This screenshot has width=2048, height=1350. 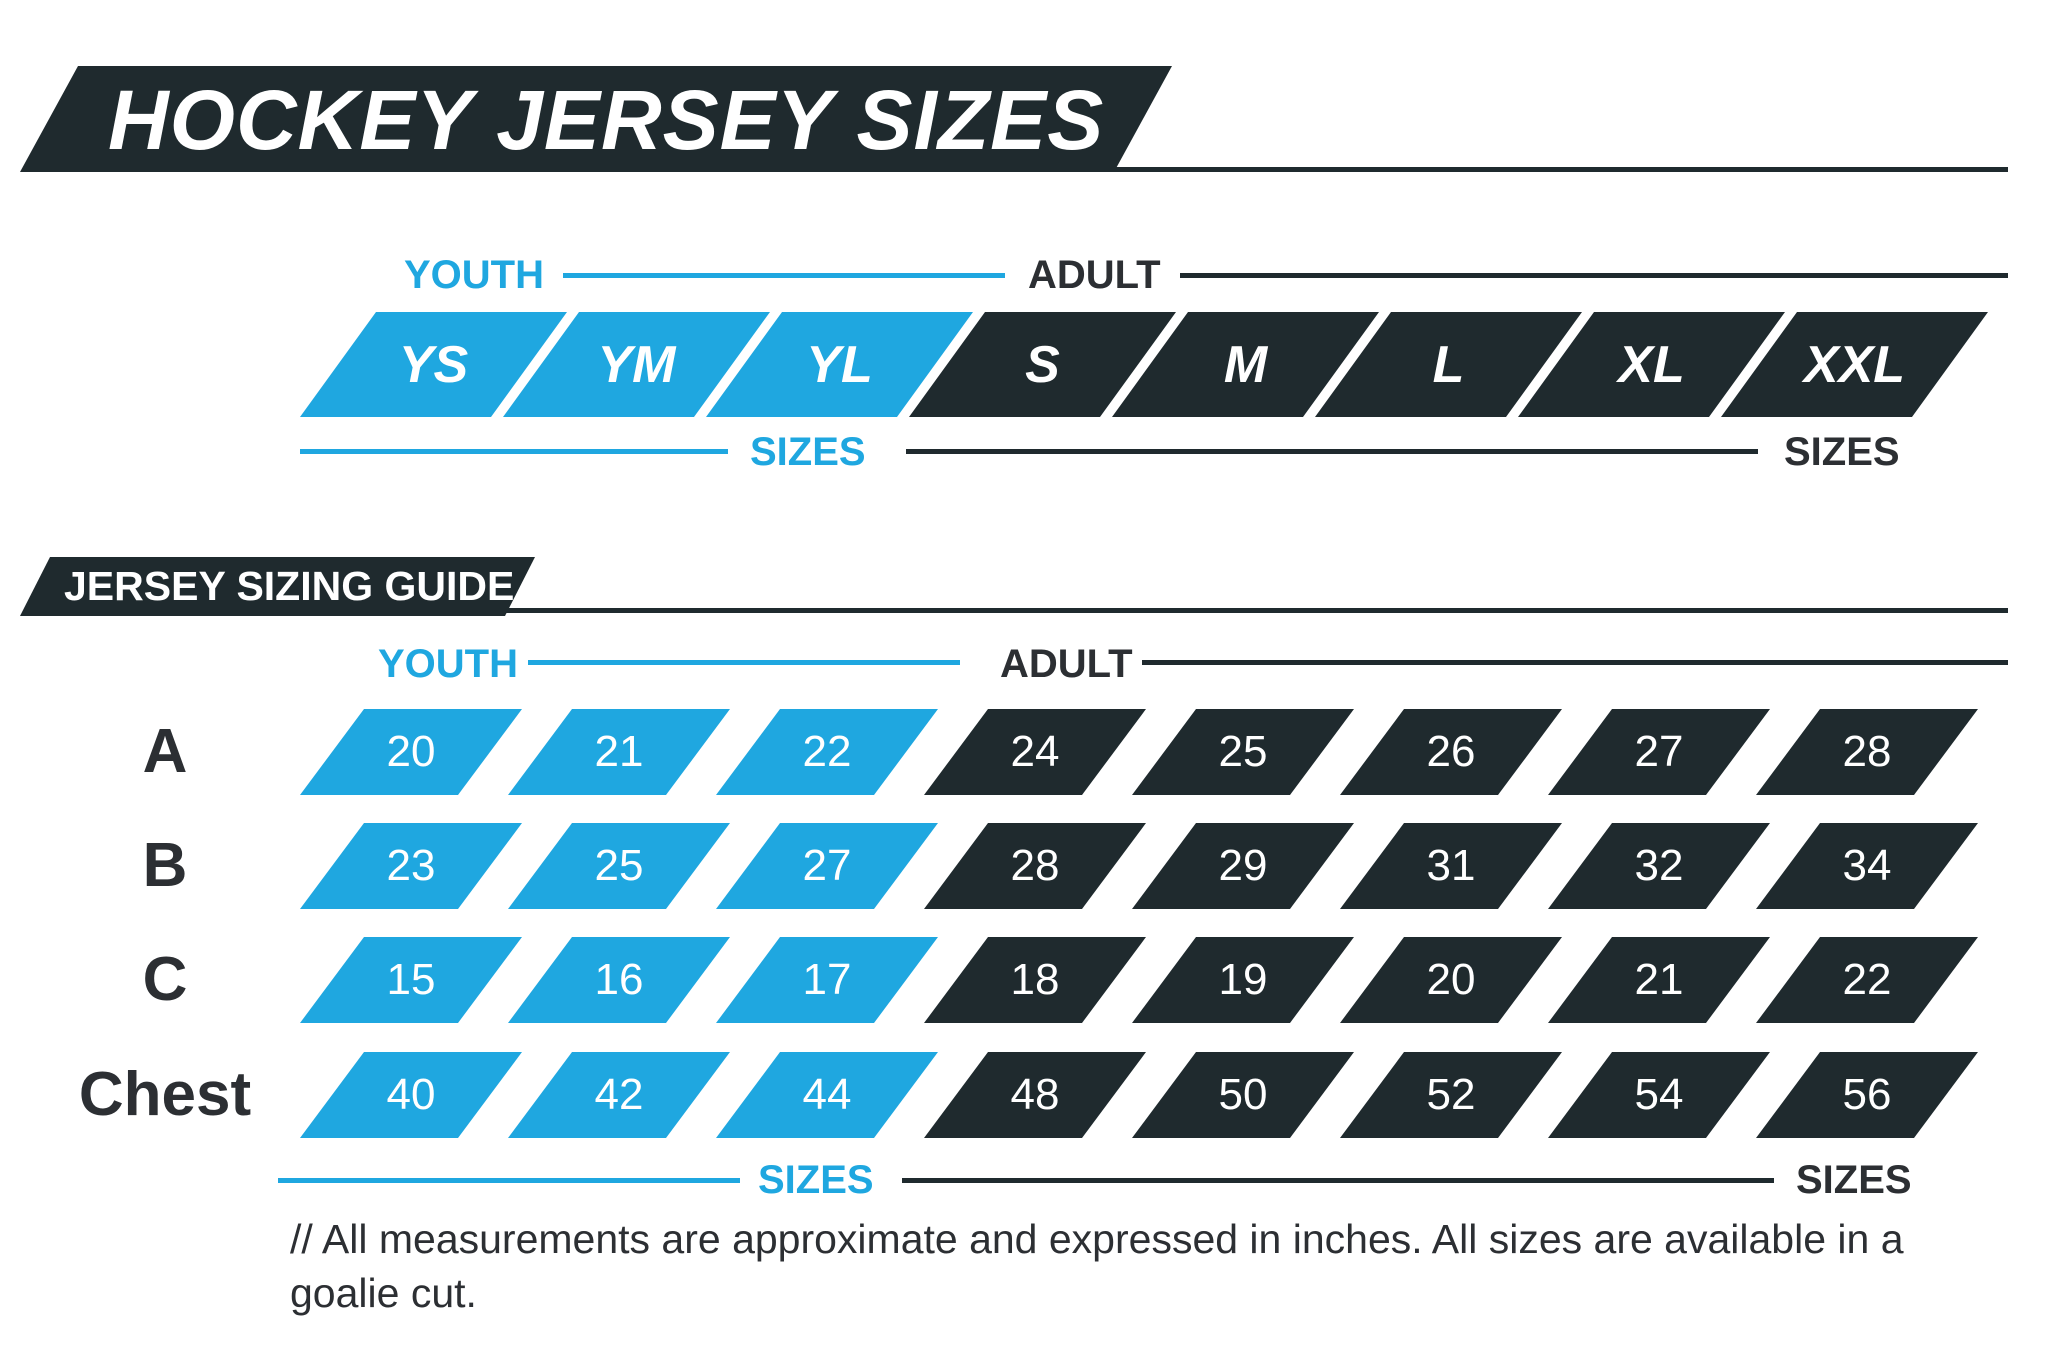 I want to click on measurement-cell: 48, so click(x=1035, y=1095).